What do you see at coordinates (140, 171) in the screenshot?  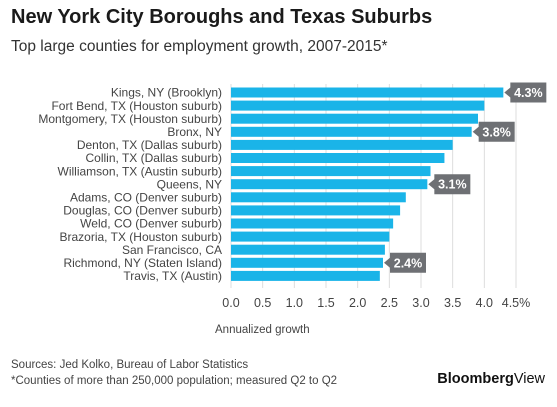 I see `category-label: Williamson, TX (Austin suburb)` at bounding box center [140, 171].